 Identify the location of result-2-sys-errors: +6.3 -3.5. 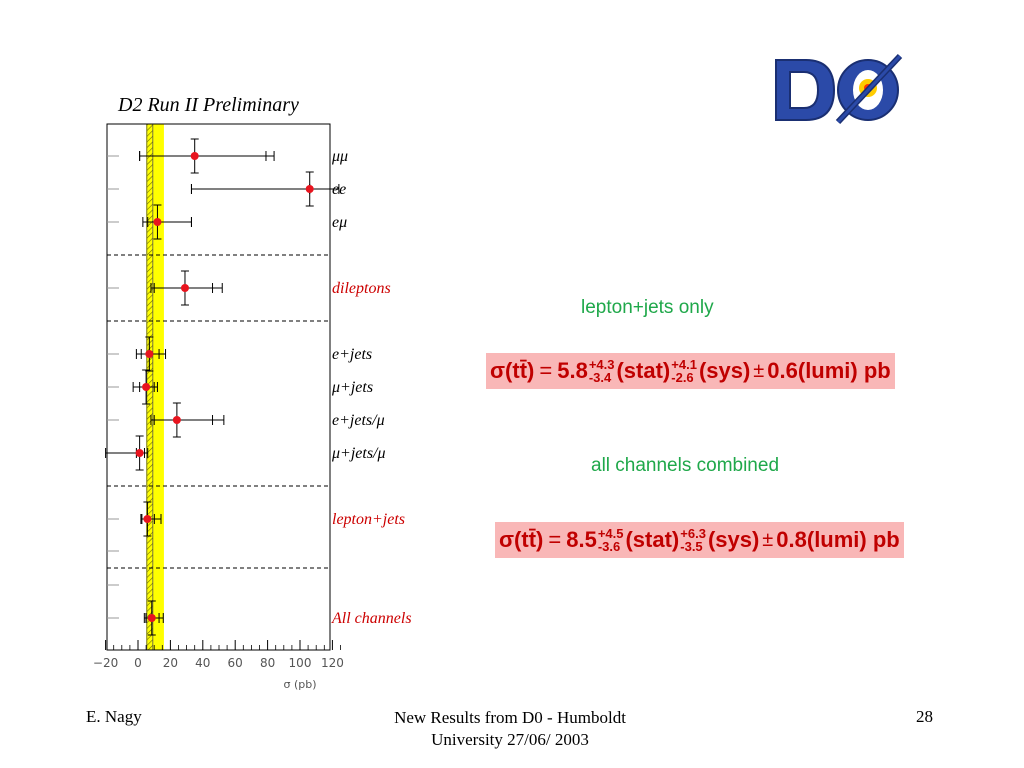
(693, 540).